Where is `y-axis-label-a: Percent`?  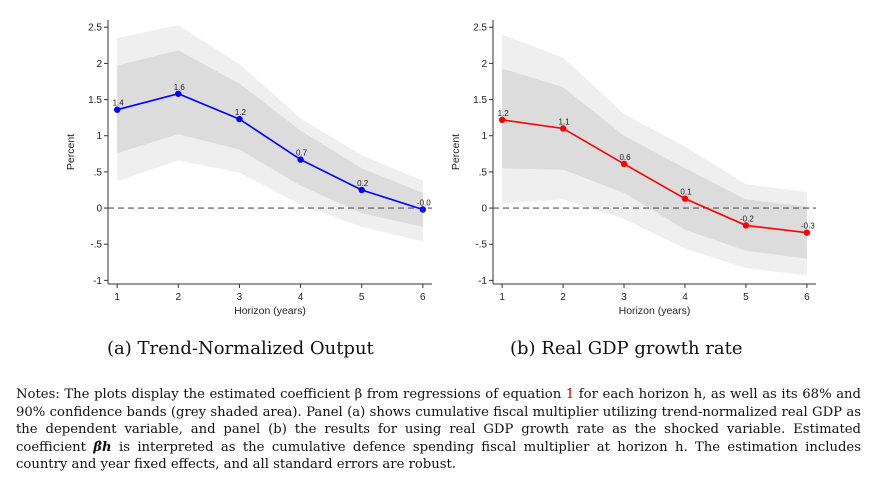 y-axis-label-a: Percent is located at coordinates (71, 152).